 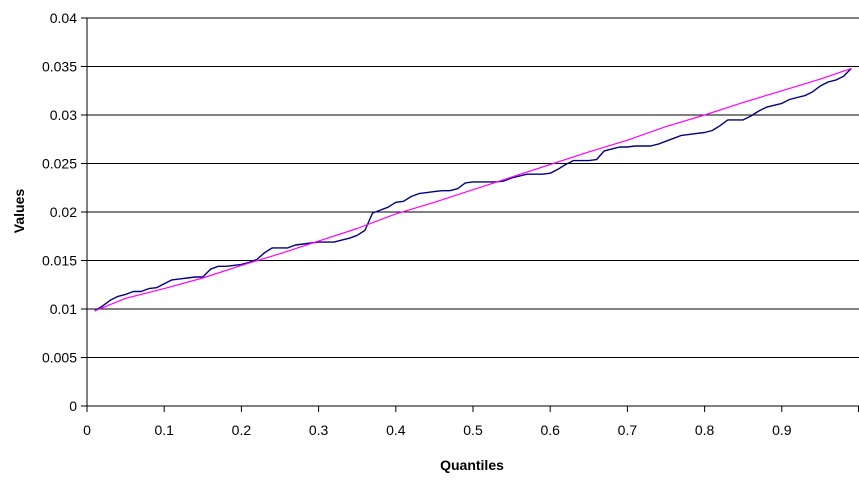 What do you see at coordinates (63, 309) in the screenshot?
I see `y-tick-label: 0.01` at bounding box center [63, 309].